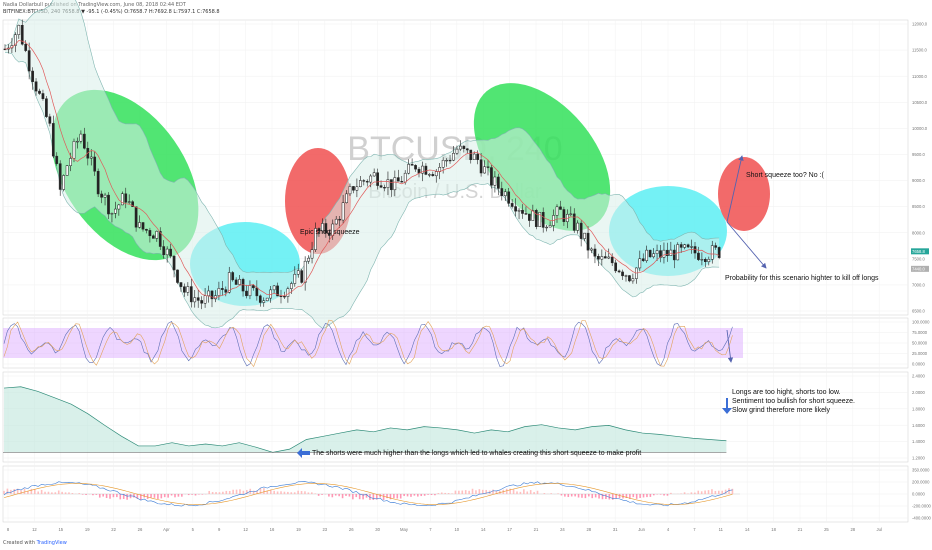  I want to click on annotation-epic-squeeze: Epic short squeeze, so click(330, 232).